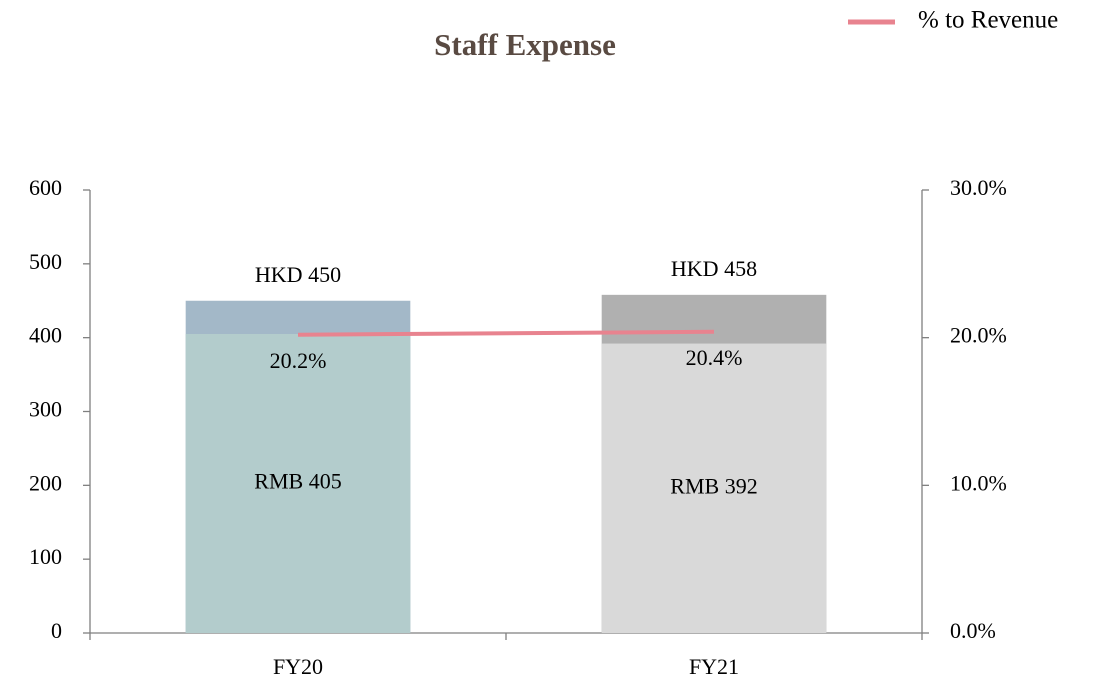 The width and height of the screenshot is (1102, 682). Describe the element at coordinates (978, 187) in the screenshot. I see `y2-tick-label: 30.0%` at that location.